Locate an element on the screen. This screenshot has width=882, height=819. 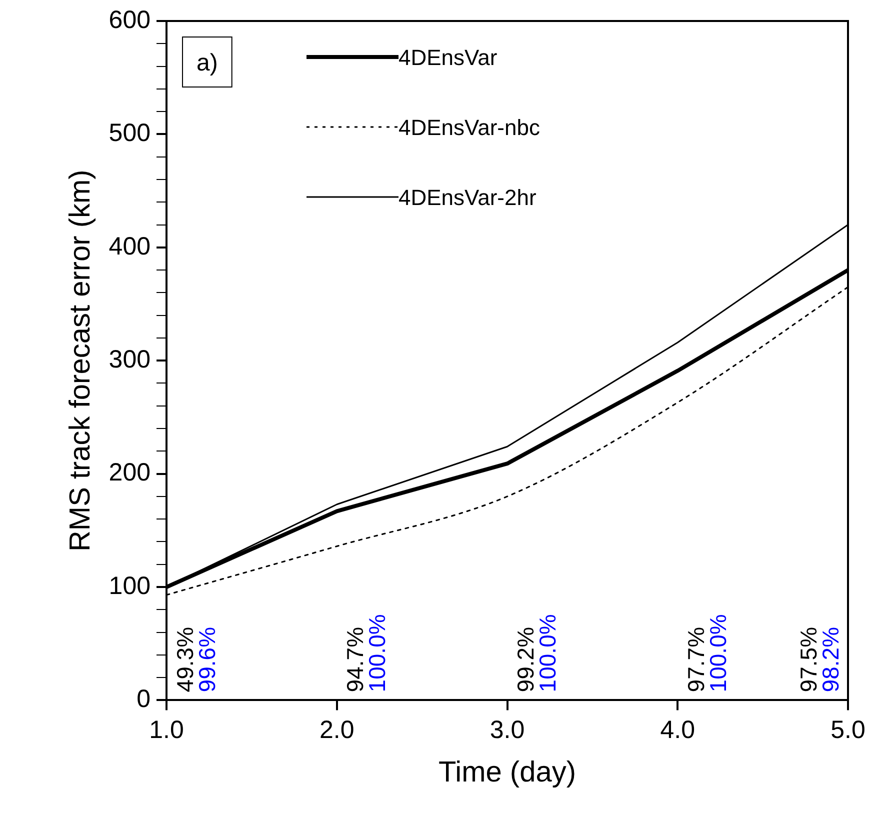
y-tick-label: 200 is located at coordinates (129, 472).